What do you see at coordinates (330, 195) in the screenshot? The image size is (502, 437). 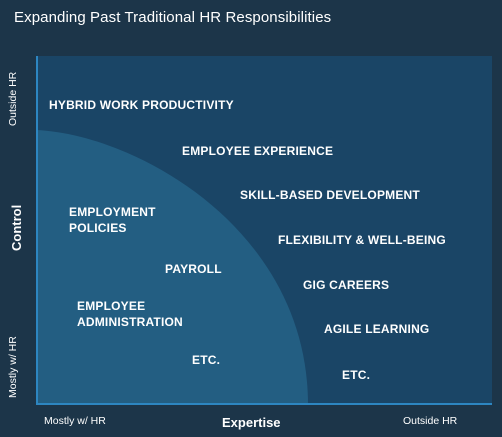 I see `skill-based-label: SKILL-BASED DEVELOPMENT` at bounding box center [330, 195].